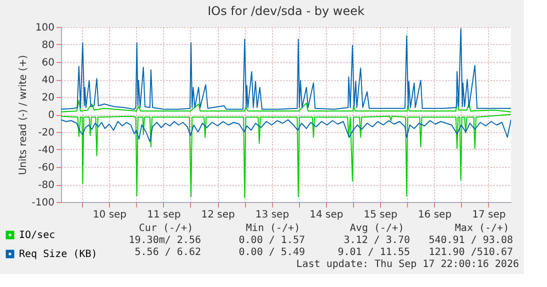 Image resolution: width=547 pixels, height=287 pixels. What do you see at coordinates (46, 133) in the screenshot?
I see `y-tick-label: -20` at bounding box center [46, 133].